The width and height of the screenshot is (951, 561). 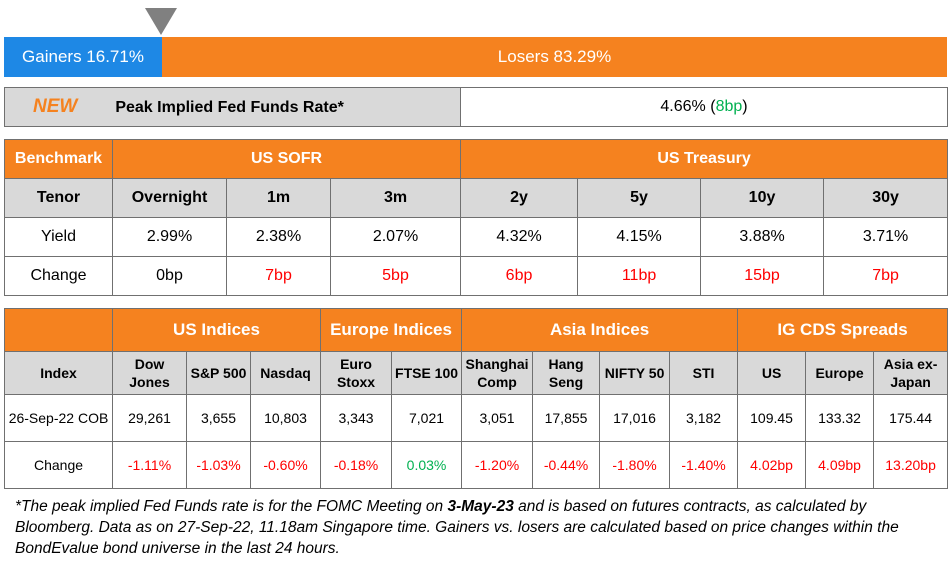 What do you see at coordinates (285, 373) in the screenshot?
I see `index-name: Nasdaq` at bounding box center [285, 373].